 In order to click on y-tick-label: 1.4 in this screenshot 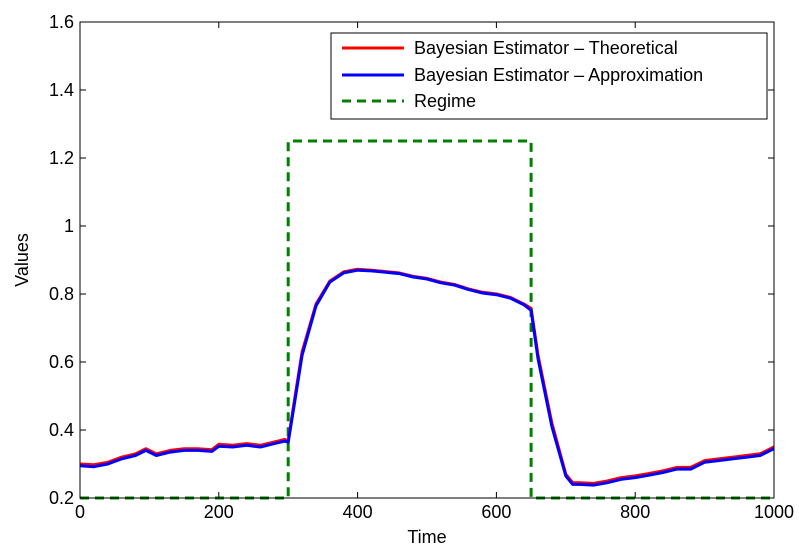, I will do `click(61, 90)`.